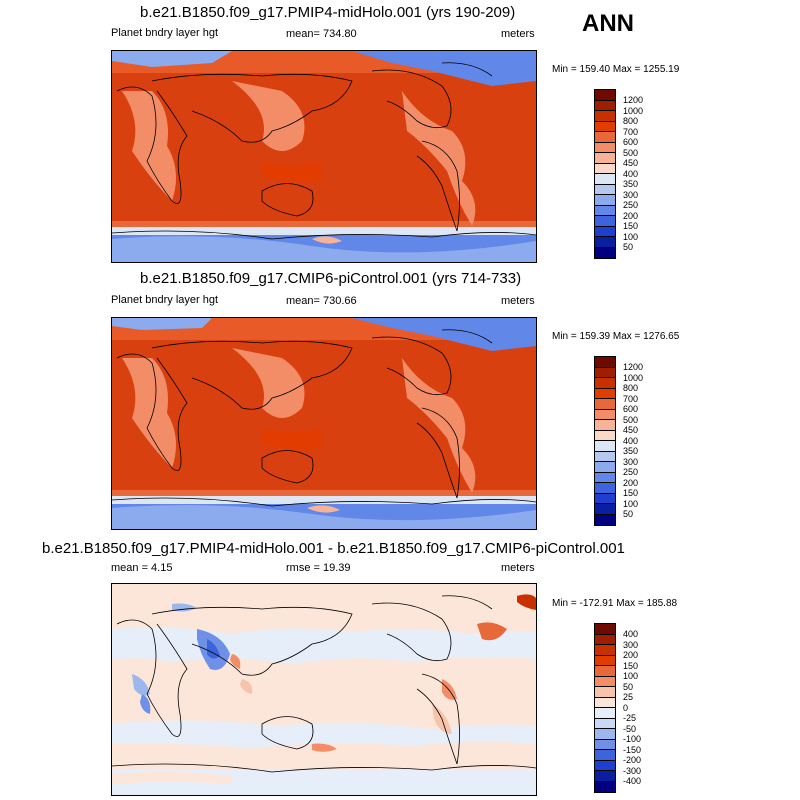  I want to click on panel-1-colorbar-label: 100, so click(631, 236).